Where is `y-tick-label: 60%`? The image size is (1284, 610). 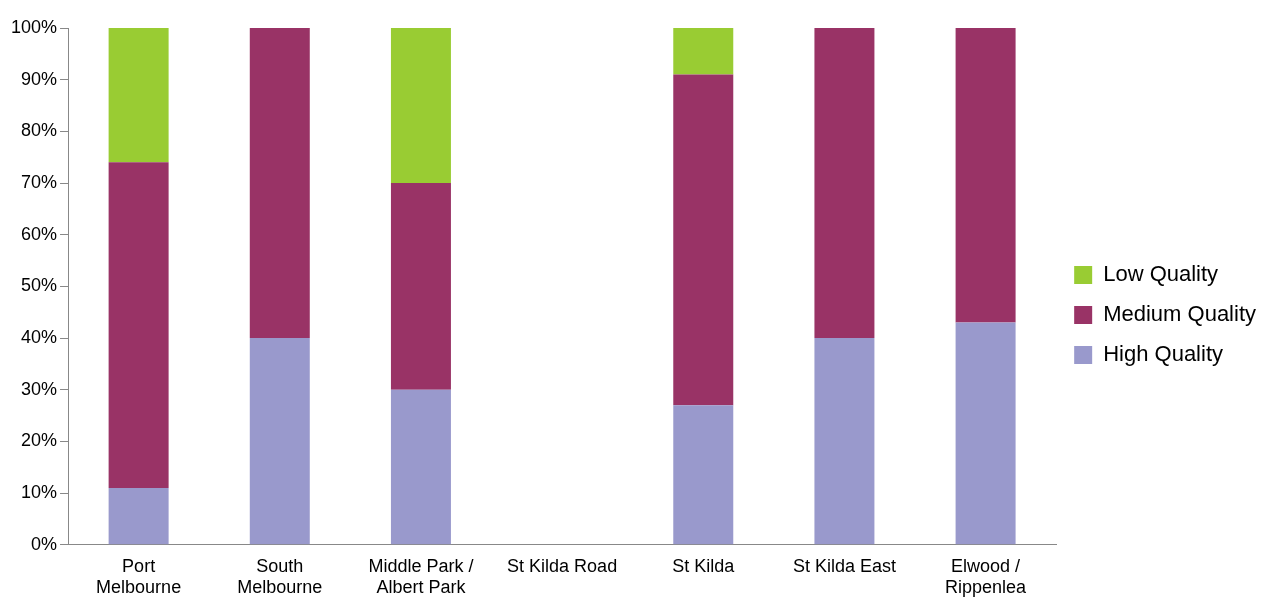 y-tick-label: 60% is located at coordinates (39, 233).